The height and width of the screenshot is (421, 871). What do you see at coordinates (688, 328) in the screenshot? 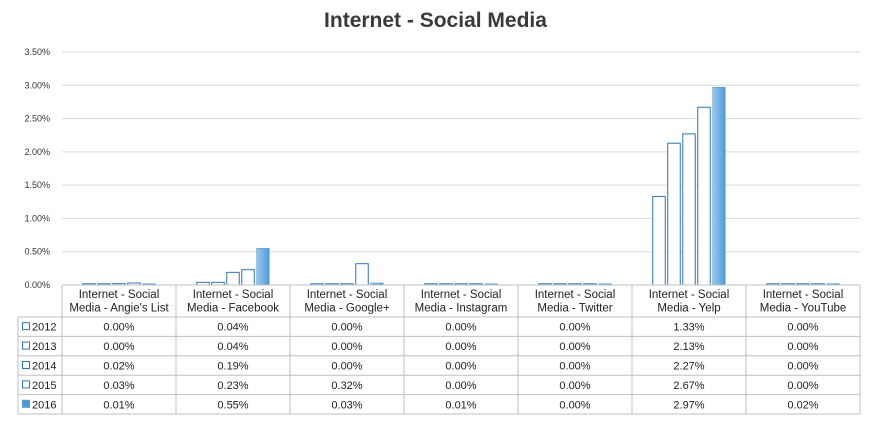
I see `data-label: 1.33%` at bounding box center [688, 328].